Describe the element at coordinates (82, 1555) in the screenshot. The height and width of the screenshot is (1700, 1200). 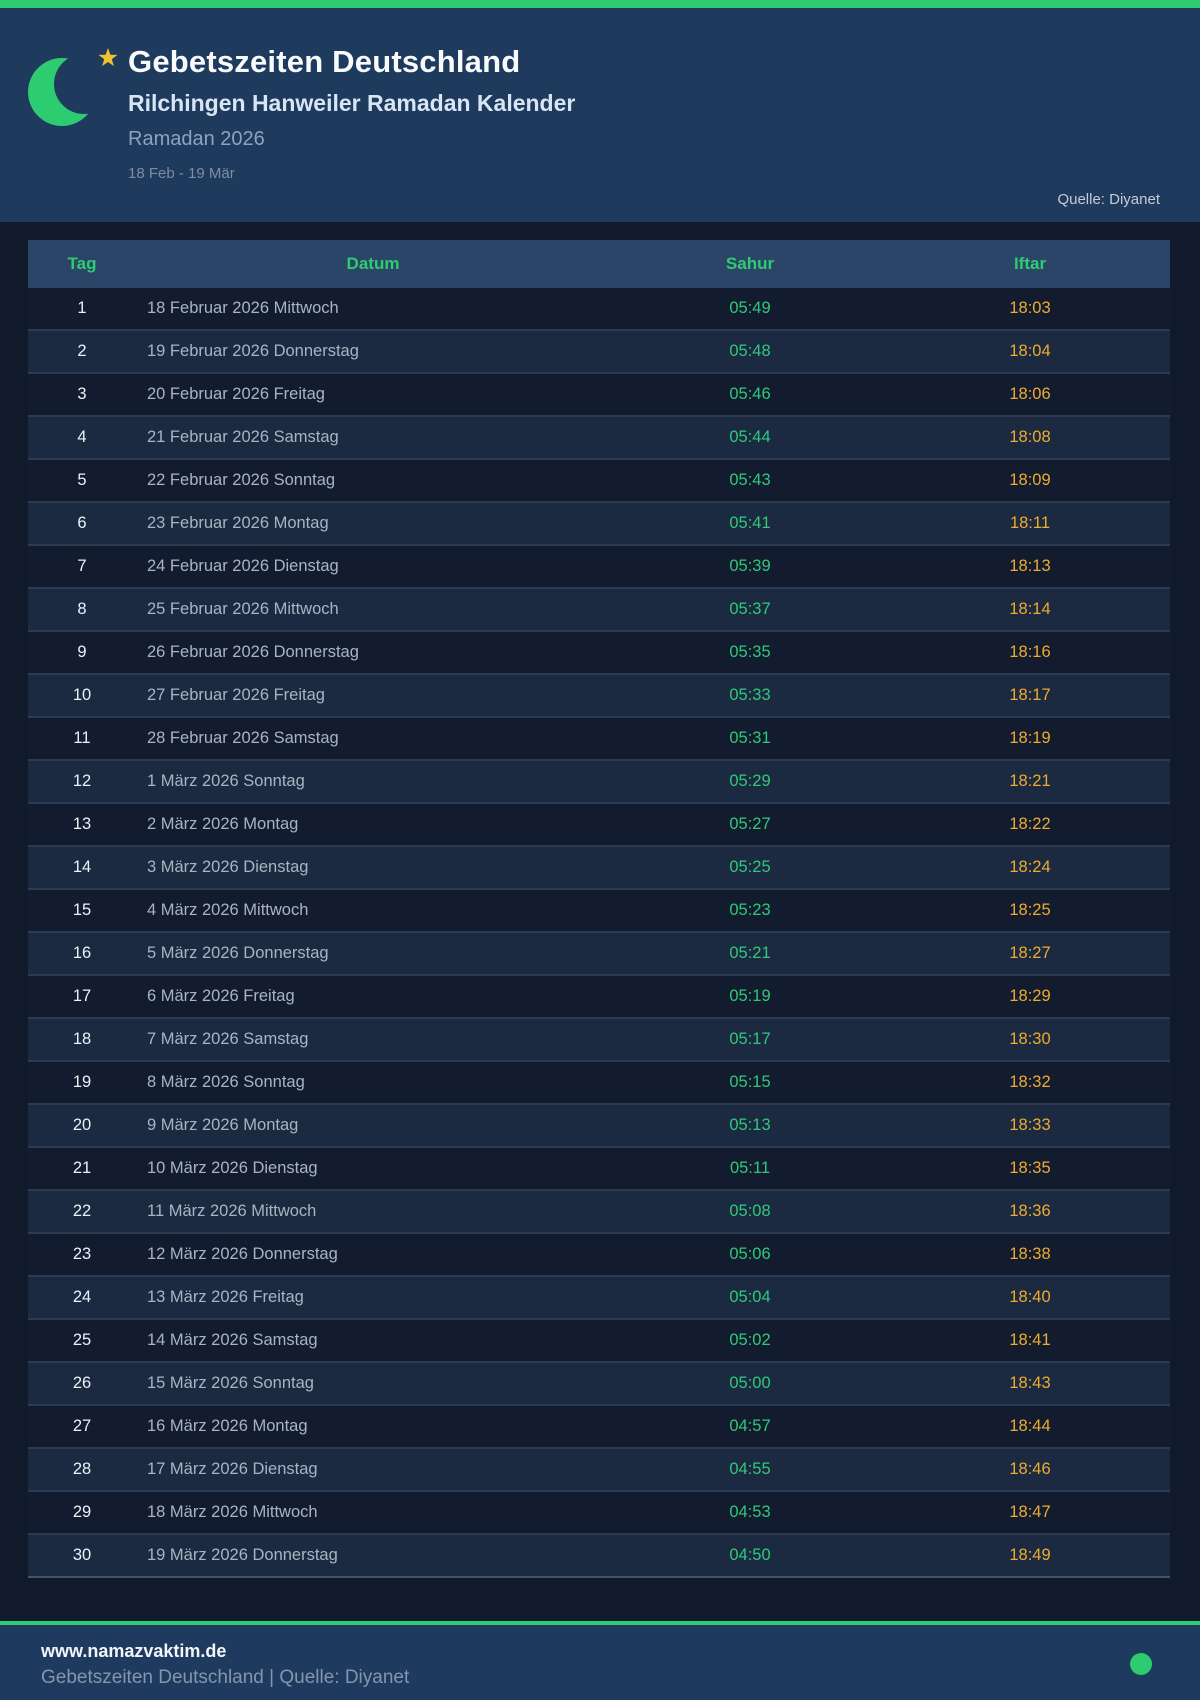
I see `day-cell: 30` at that location.